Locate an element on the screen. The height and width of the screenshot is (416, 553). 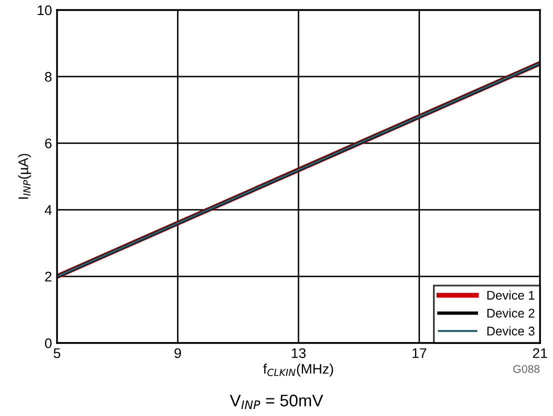
x-tick-label: 21 is located at coordinates (540, 353).